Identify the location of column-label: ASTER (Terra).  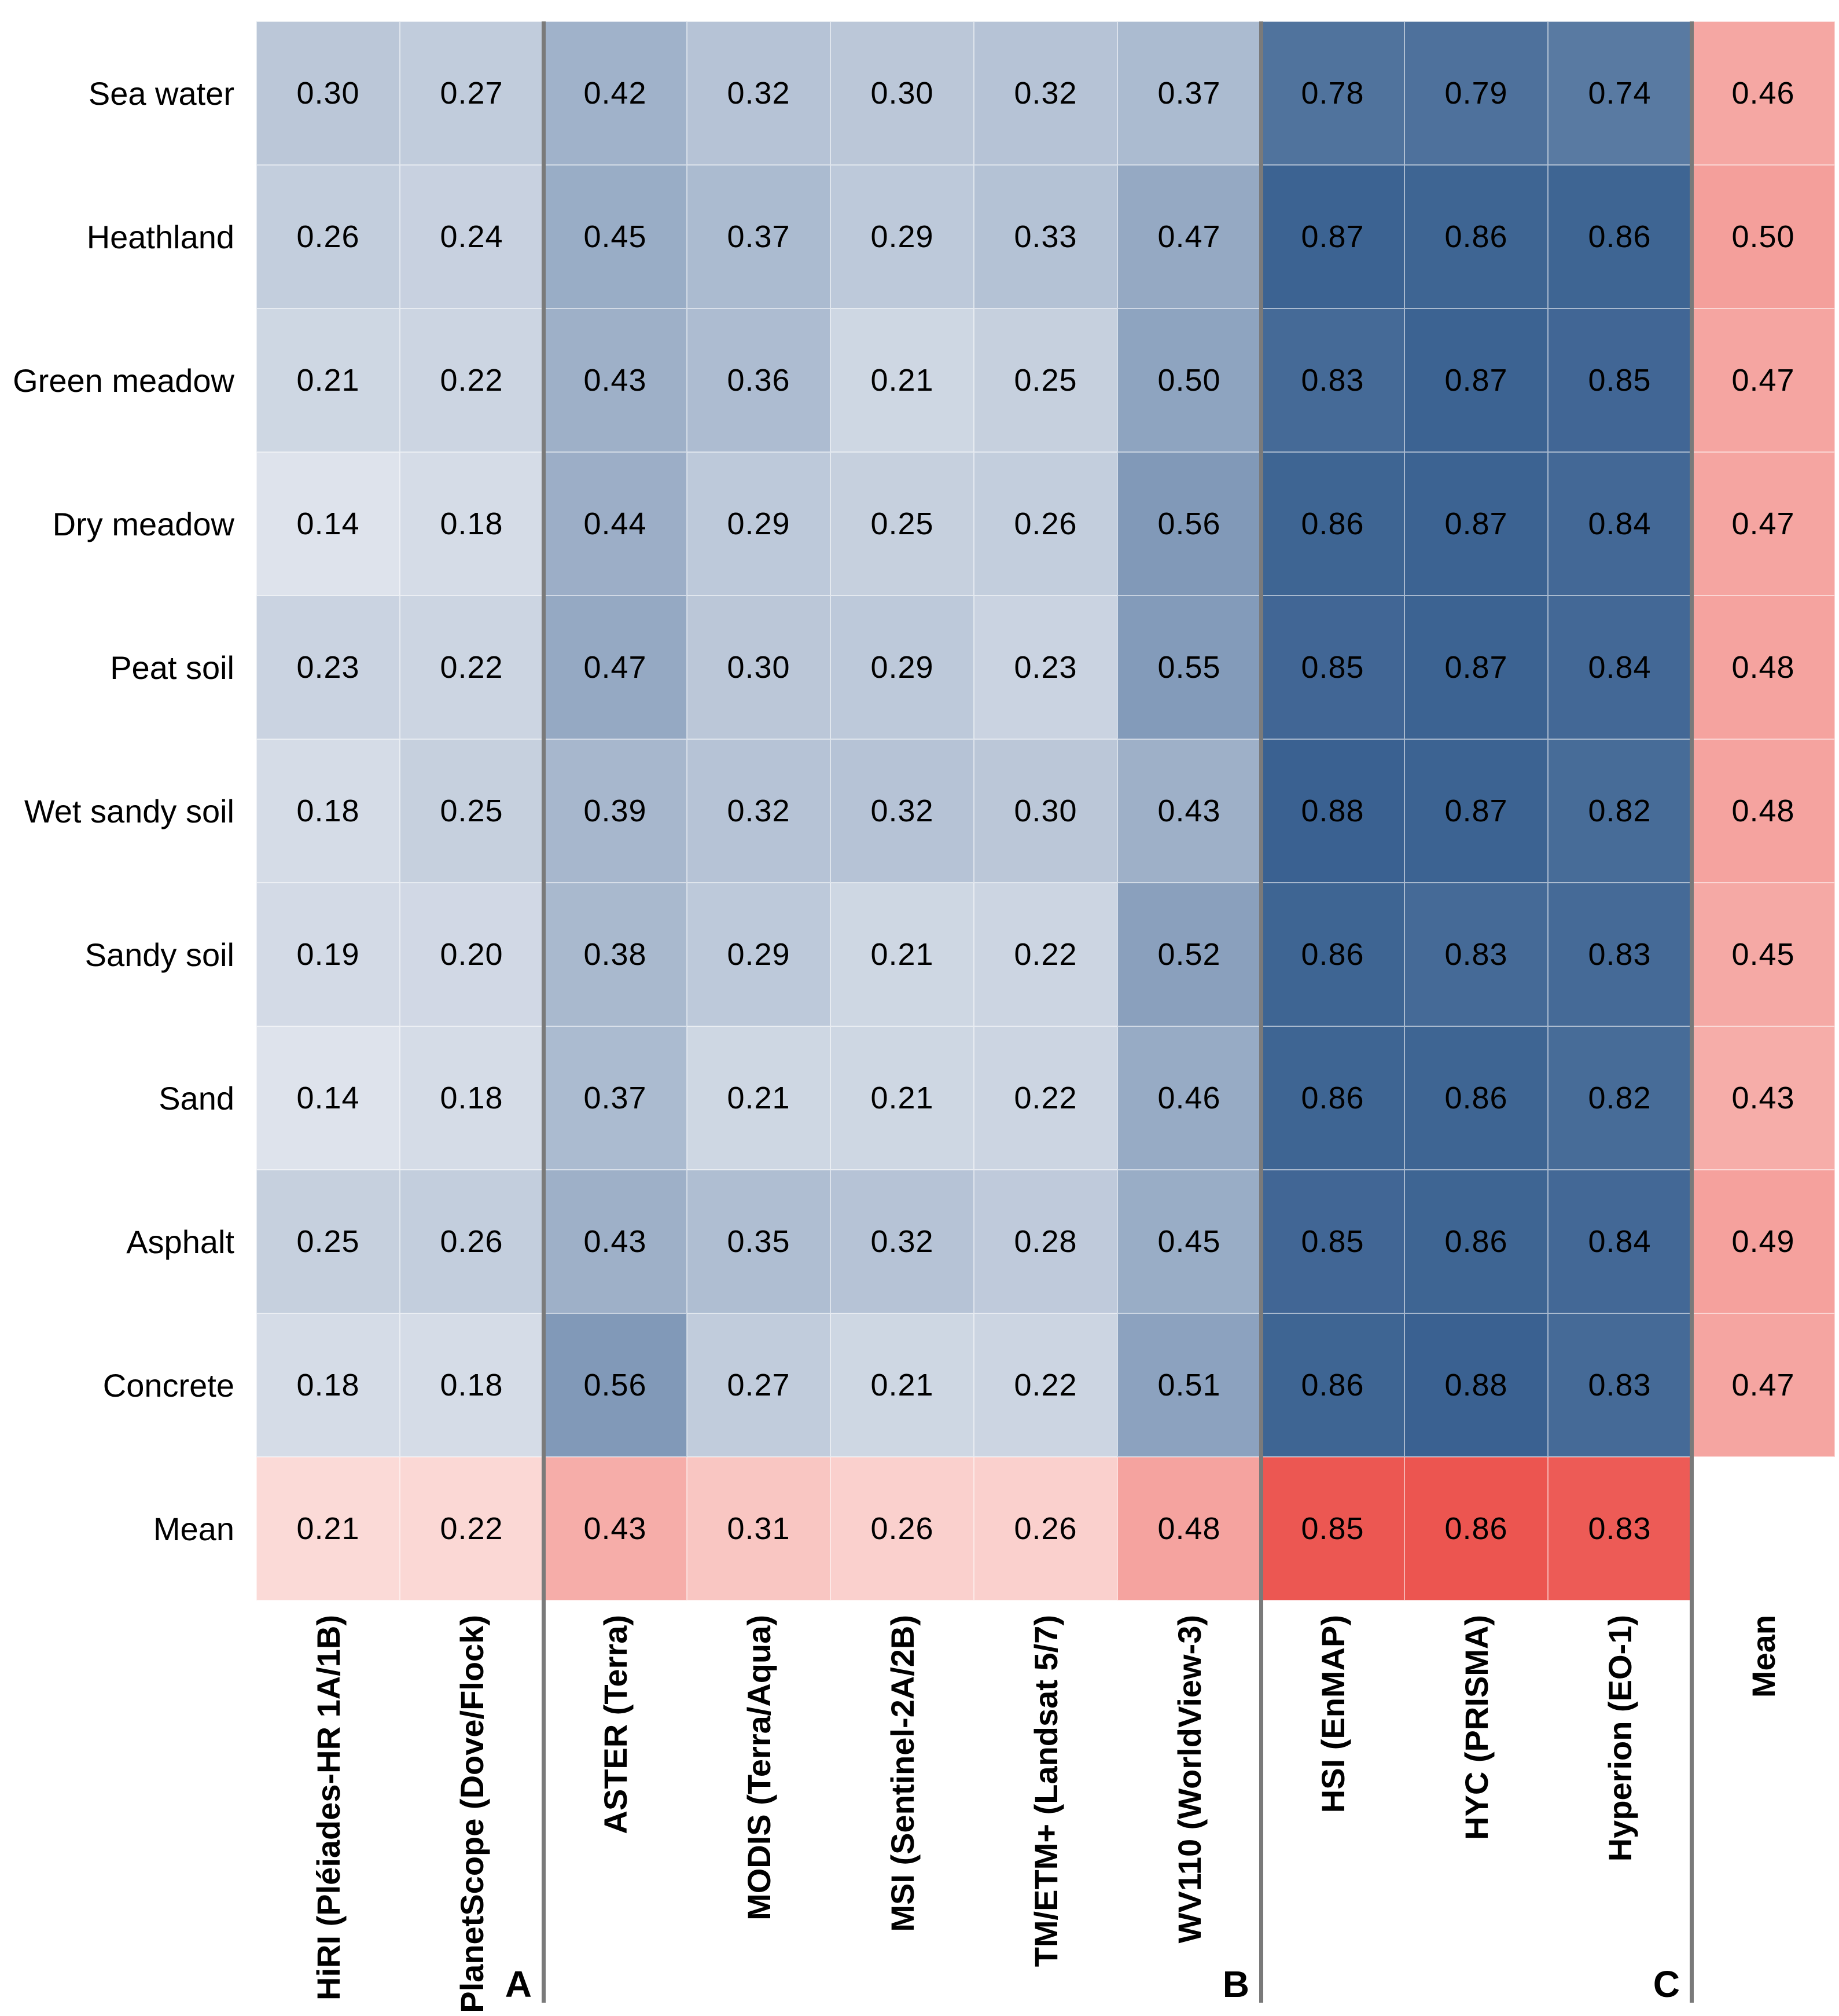
(615, 1811).